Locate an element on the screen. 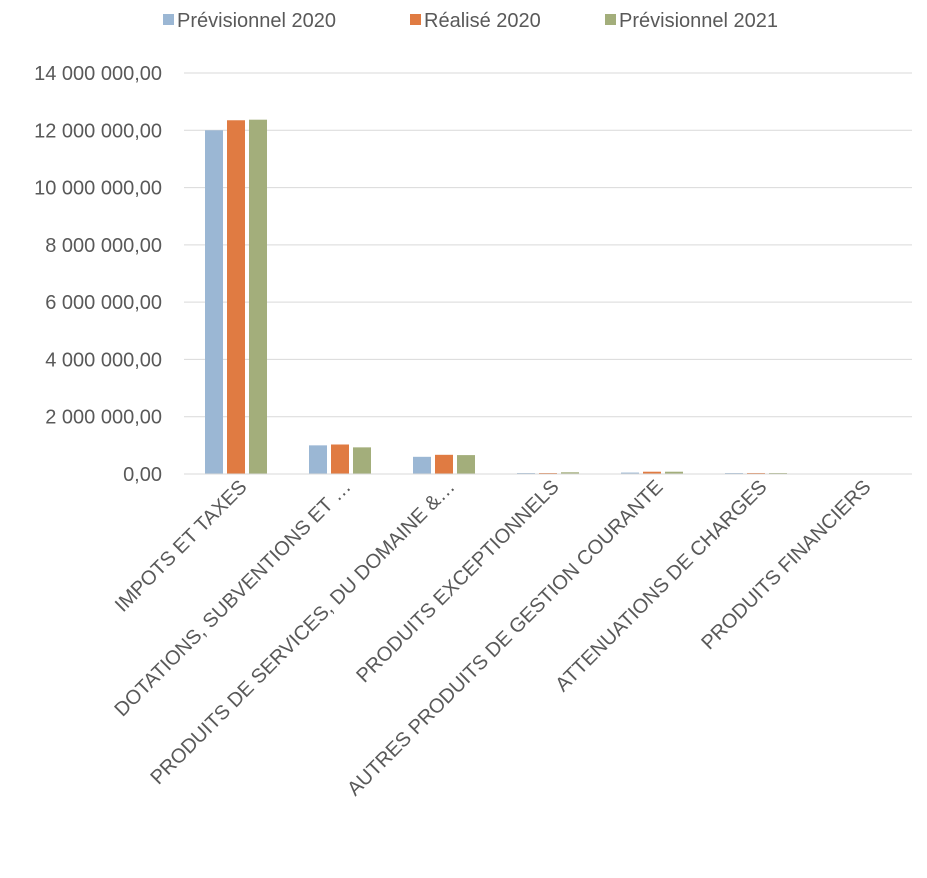  legend-label: Prévisionnel 2020 is located at coordinates (256, 21).